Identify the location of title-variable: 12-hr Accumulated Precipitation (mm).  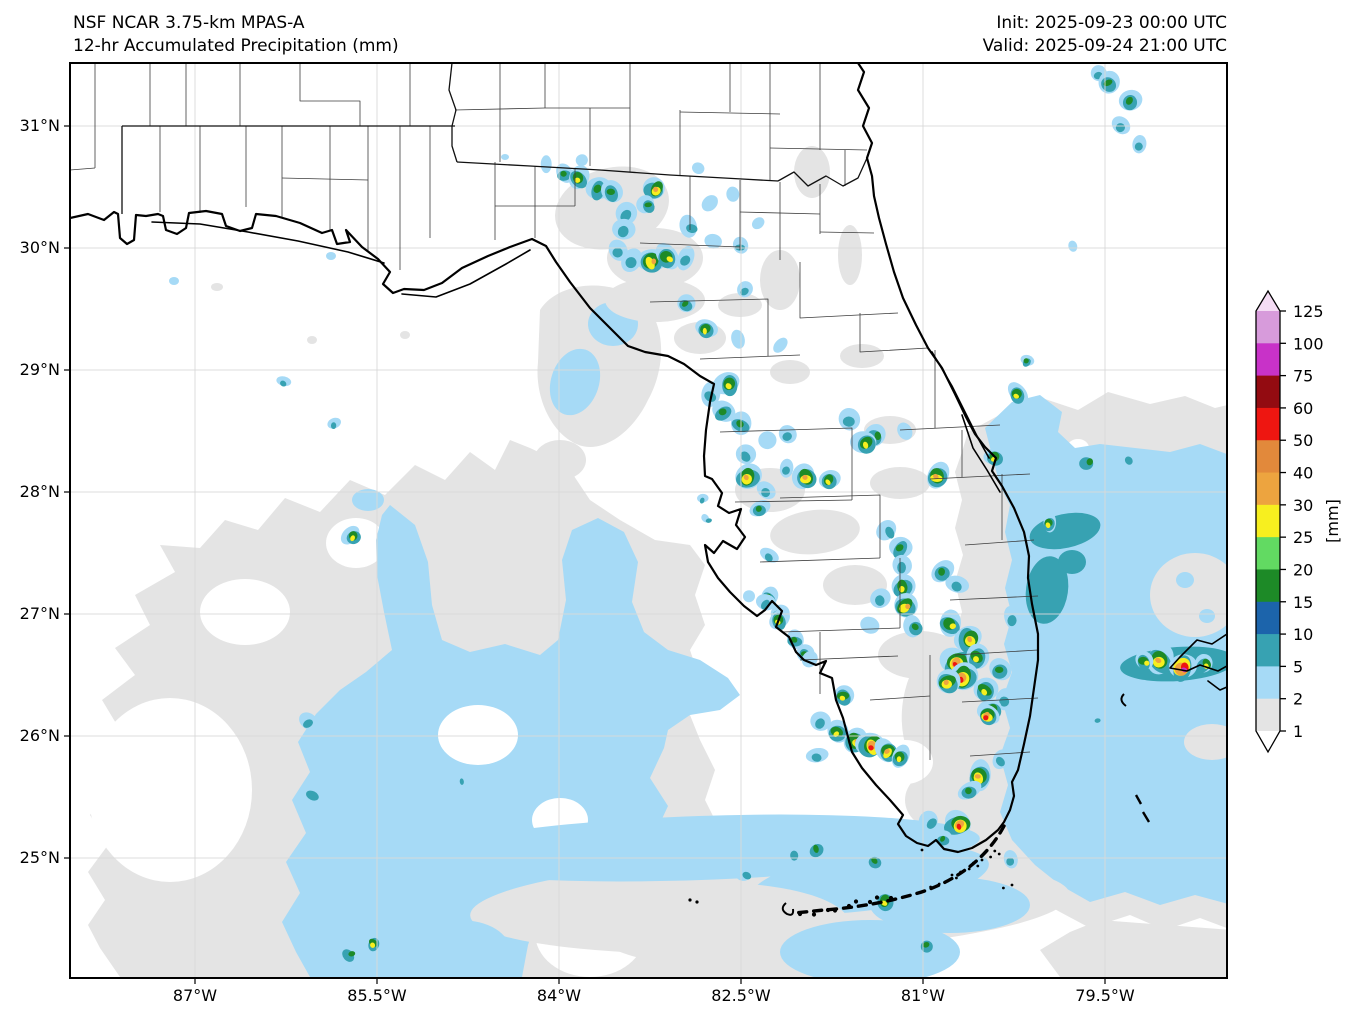
(236, 46).